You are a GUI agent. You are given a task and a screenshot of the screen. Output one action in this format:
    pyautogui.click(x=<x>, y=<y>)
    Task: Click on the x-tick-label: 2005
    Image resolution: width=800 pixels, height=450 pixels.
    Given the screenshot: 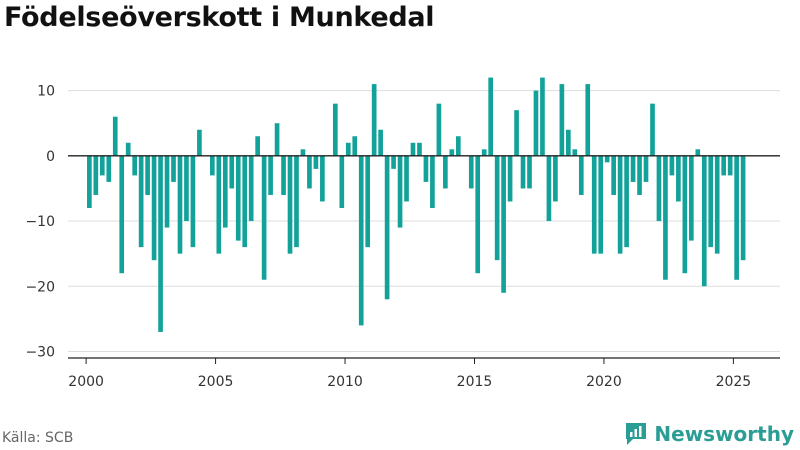 What is the action you would take?
    pyautogui.click(x=216, y=382)
    